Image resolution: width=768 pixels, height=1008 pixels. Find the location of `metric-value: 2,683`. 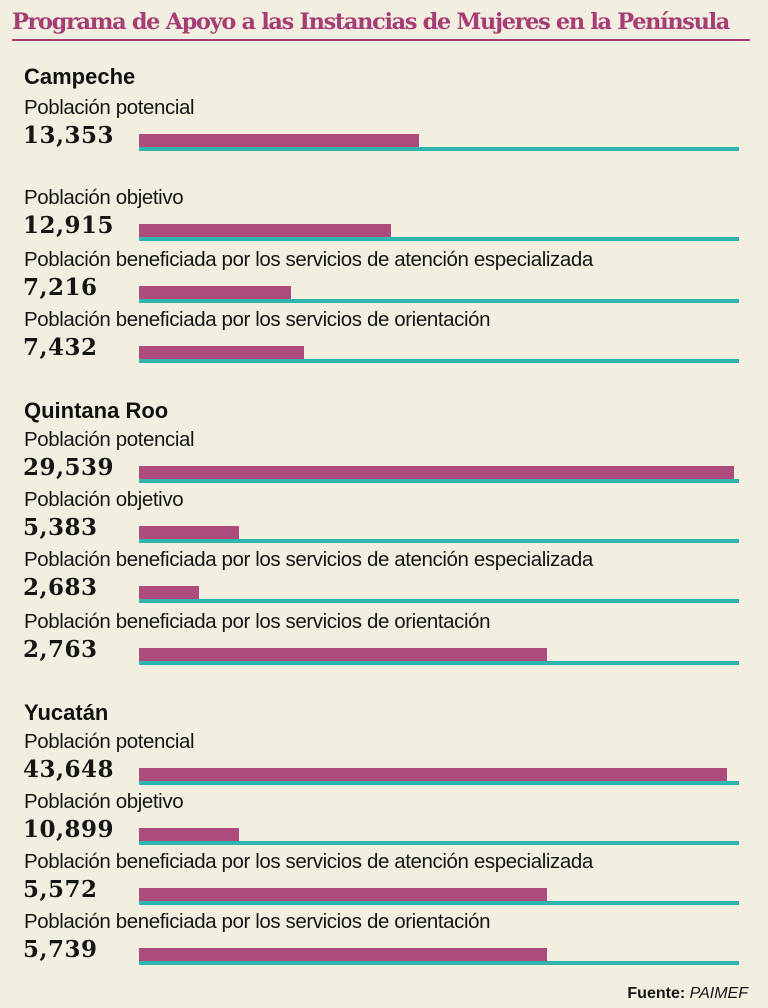

metric-value: 2,683 is located at coordinates (60, 587).